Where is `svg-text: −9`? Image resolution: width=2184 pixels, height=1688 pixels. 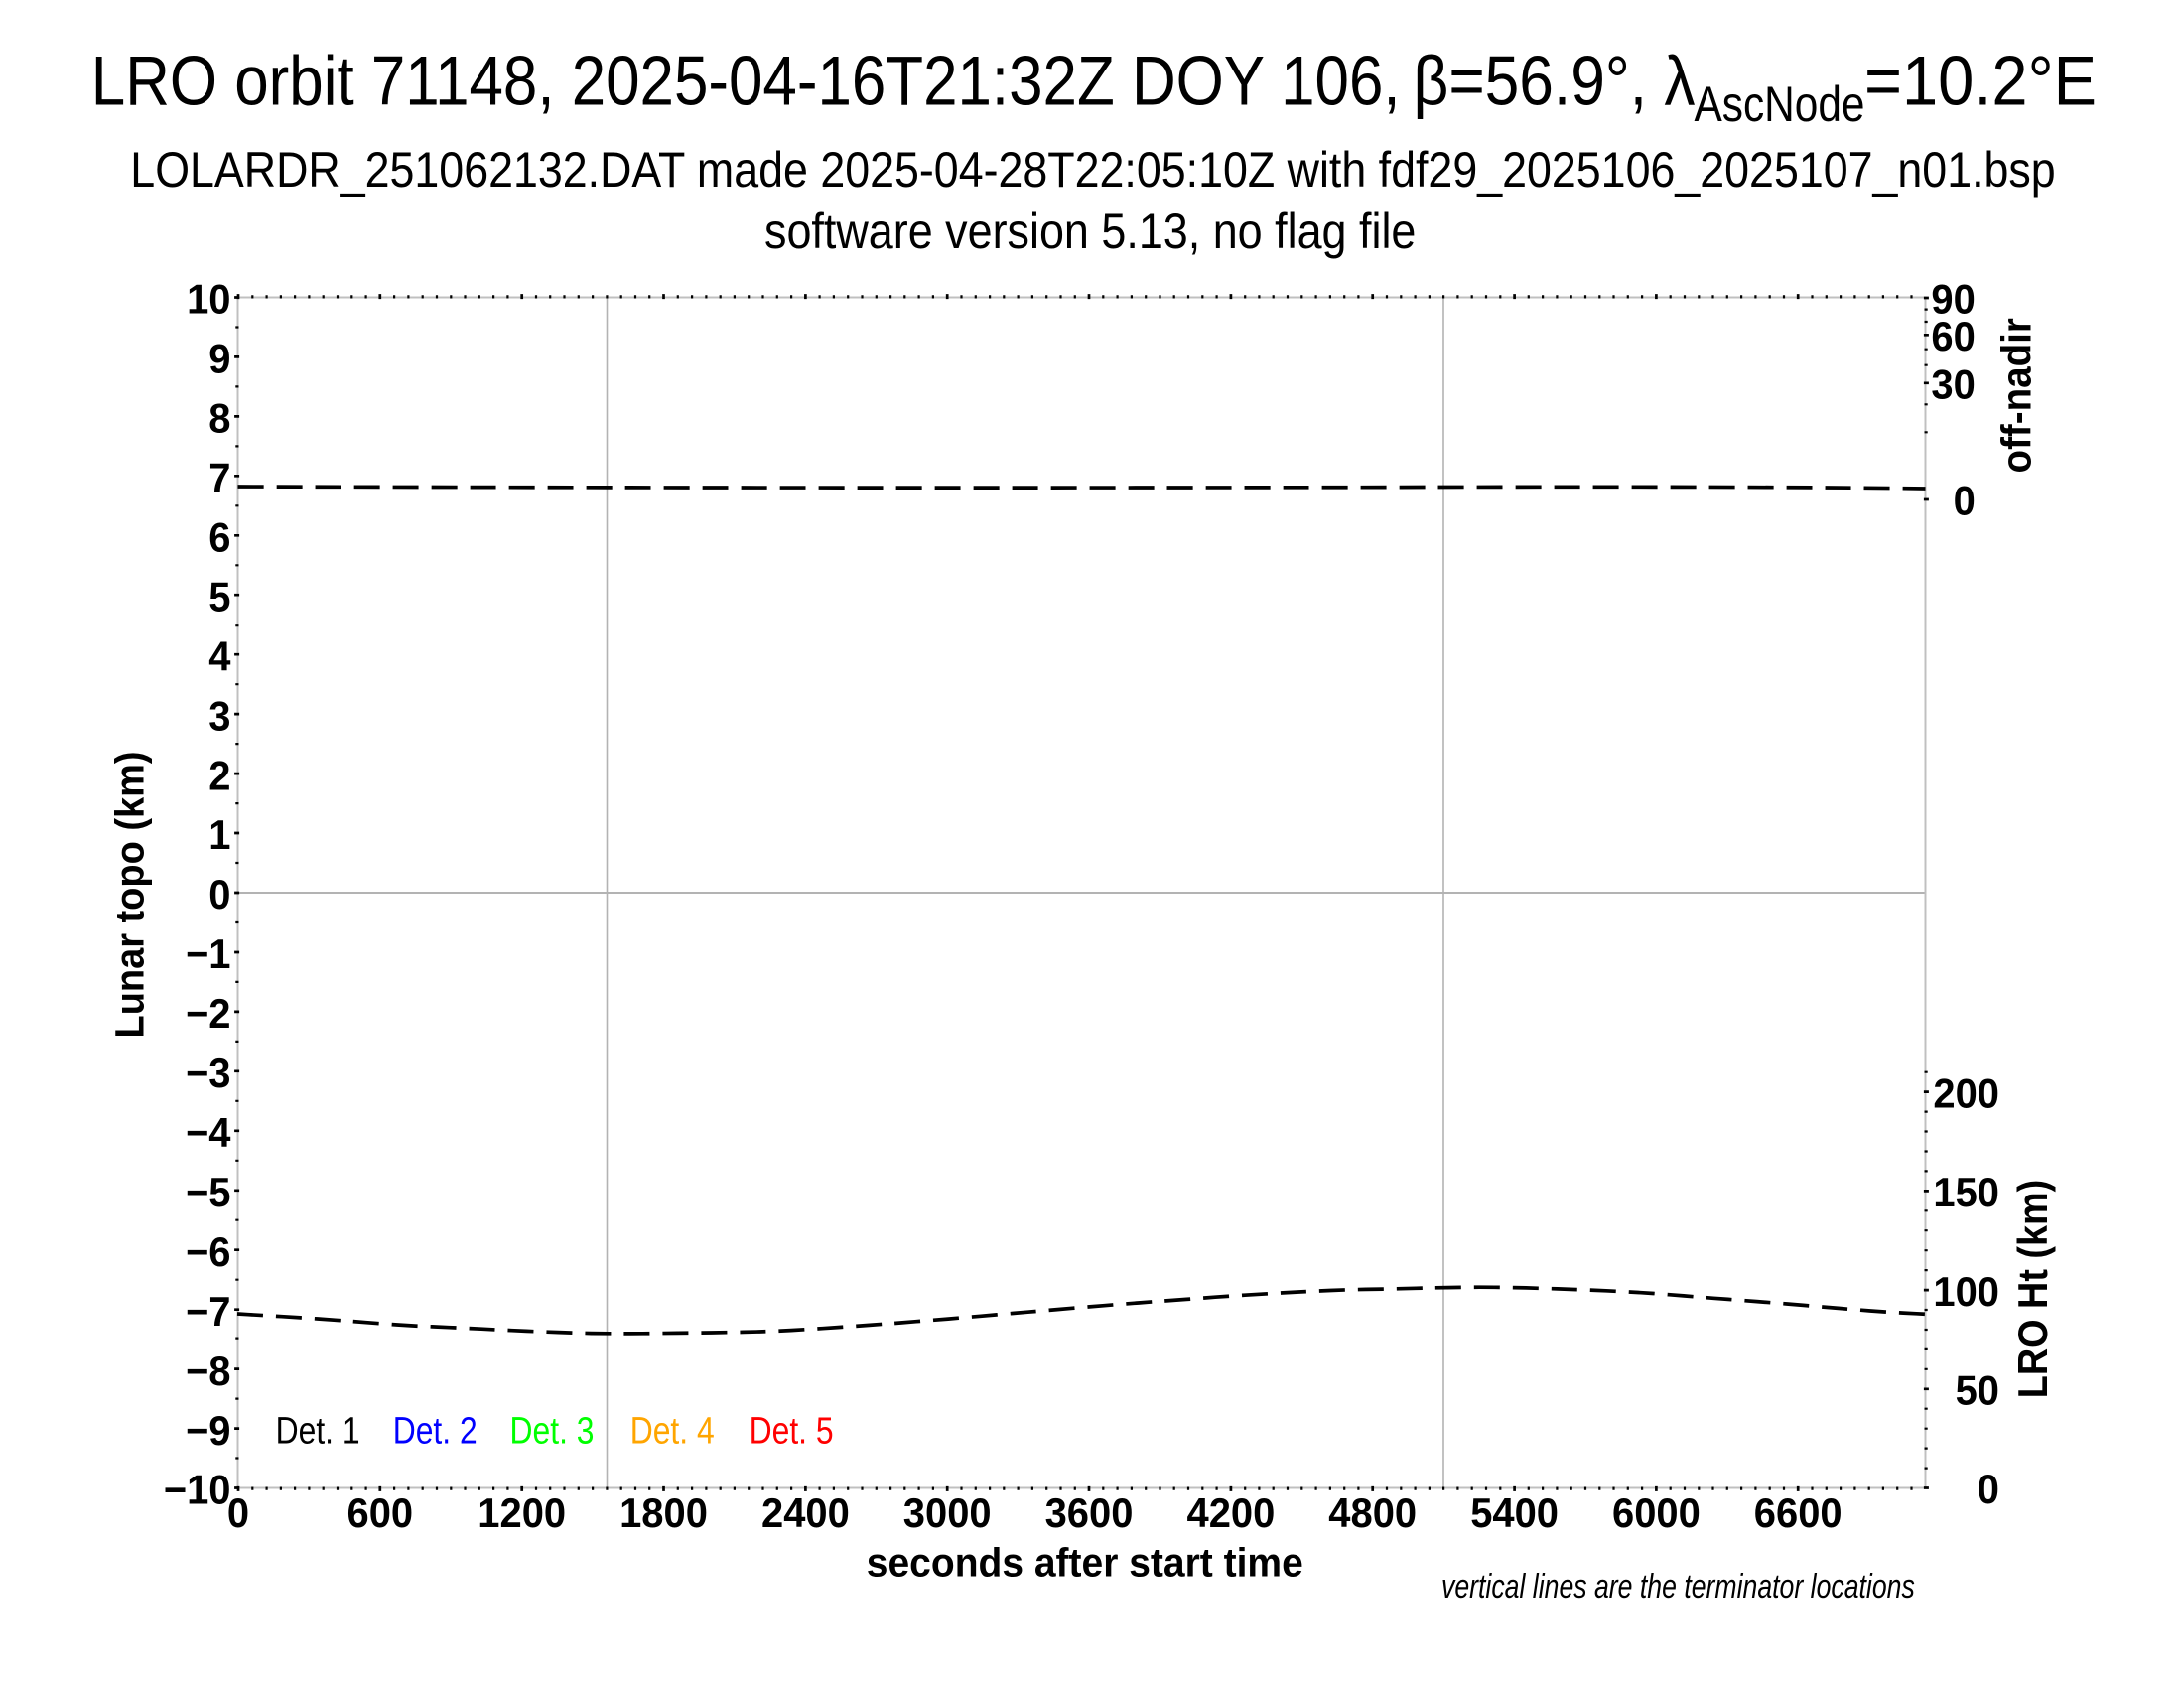 svg-text: −9 is located at coordinates (208, 1430).